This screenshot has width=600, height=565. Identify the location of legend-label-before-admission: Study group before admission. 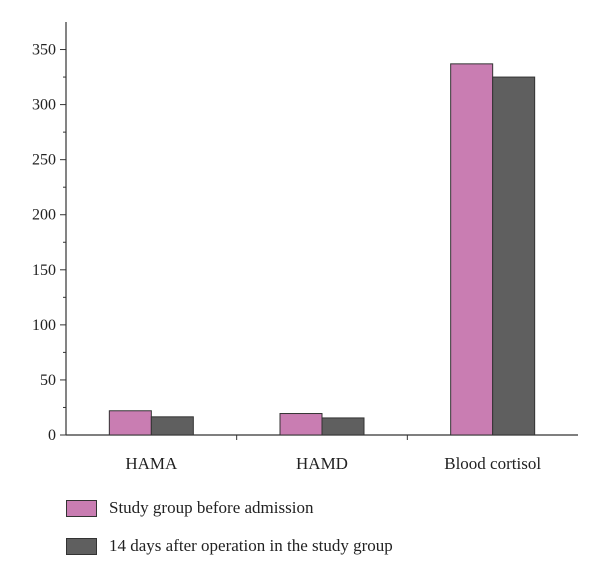
(211, 507).